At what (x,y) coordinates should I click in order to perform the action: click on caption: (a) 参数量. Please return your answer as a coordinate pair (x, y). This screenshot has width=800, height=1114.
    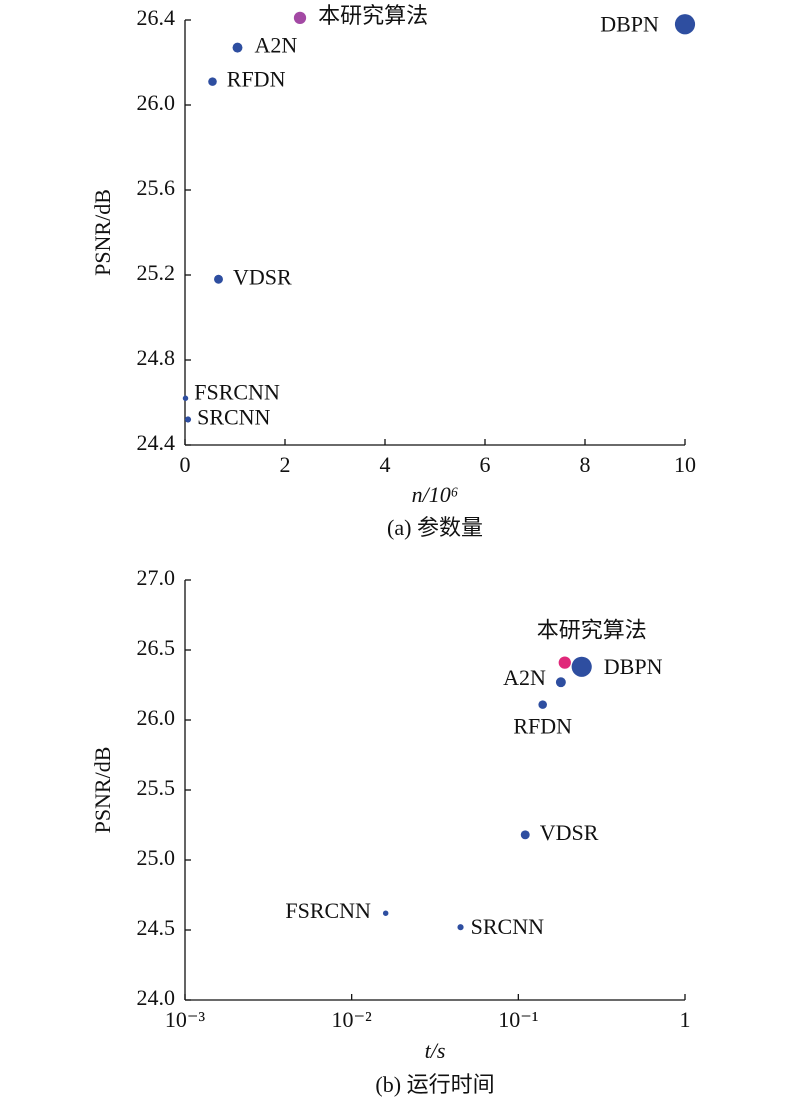
    Looking at the image, I should click on (435, 527).